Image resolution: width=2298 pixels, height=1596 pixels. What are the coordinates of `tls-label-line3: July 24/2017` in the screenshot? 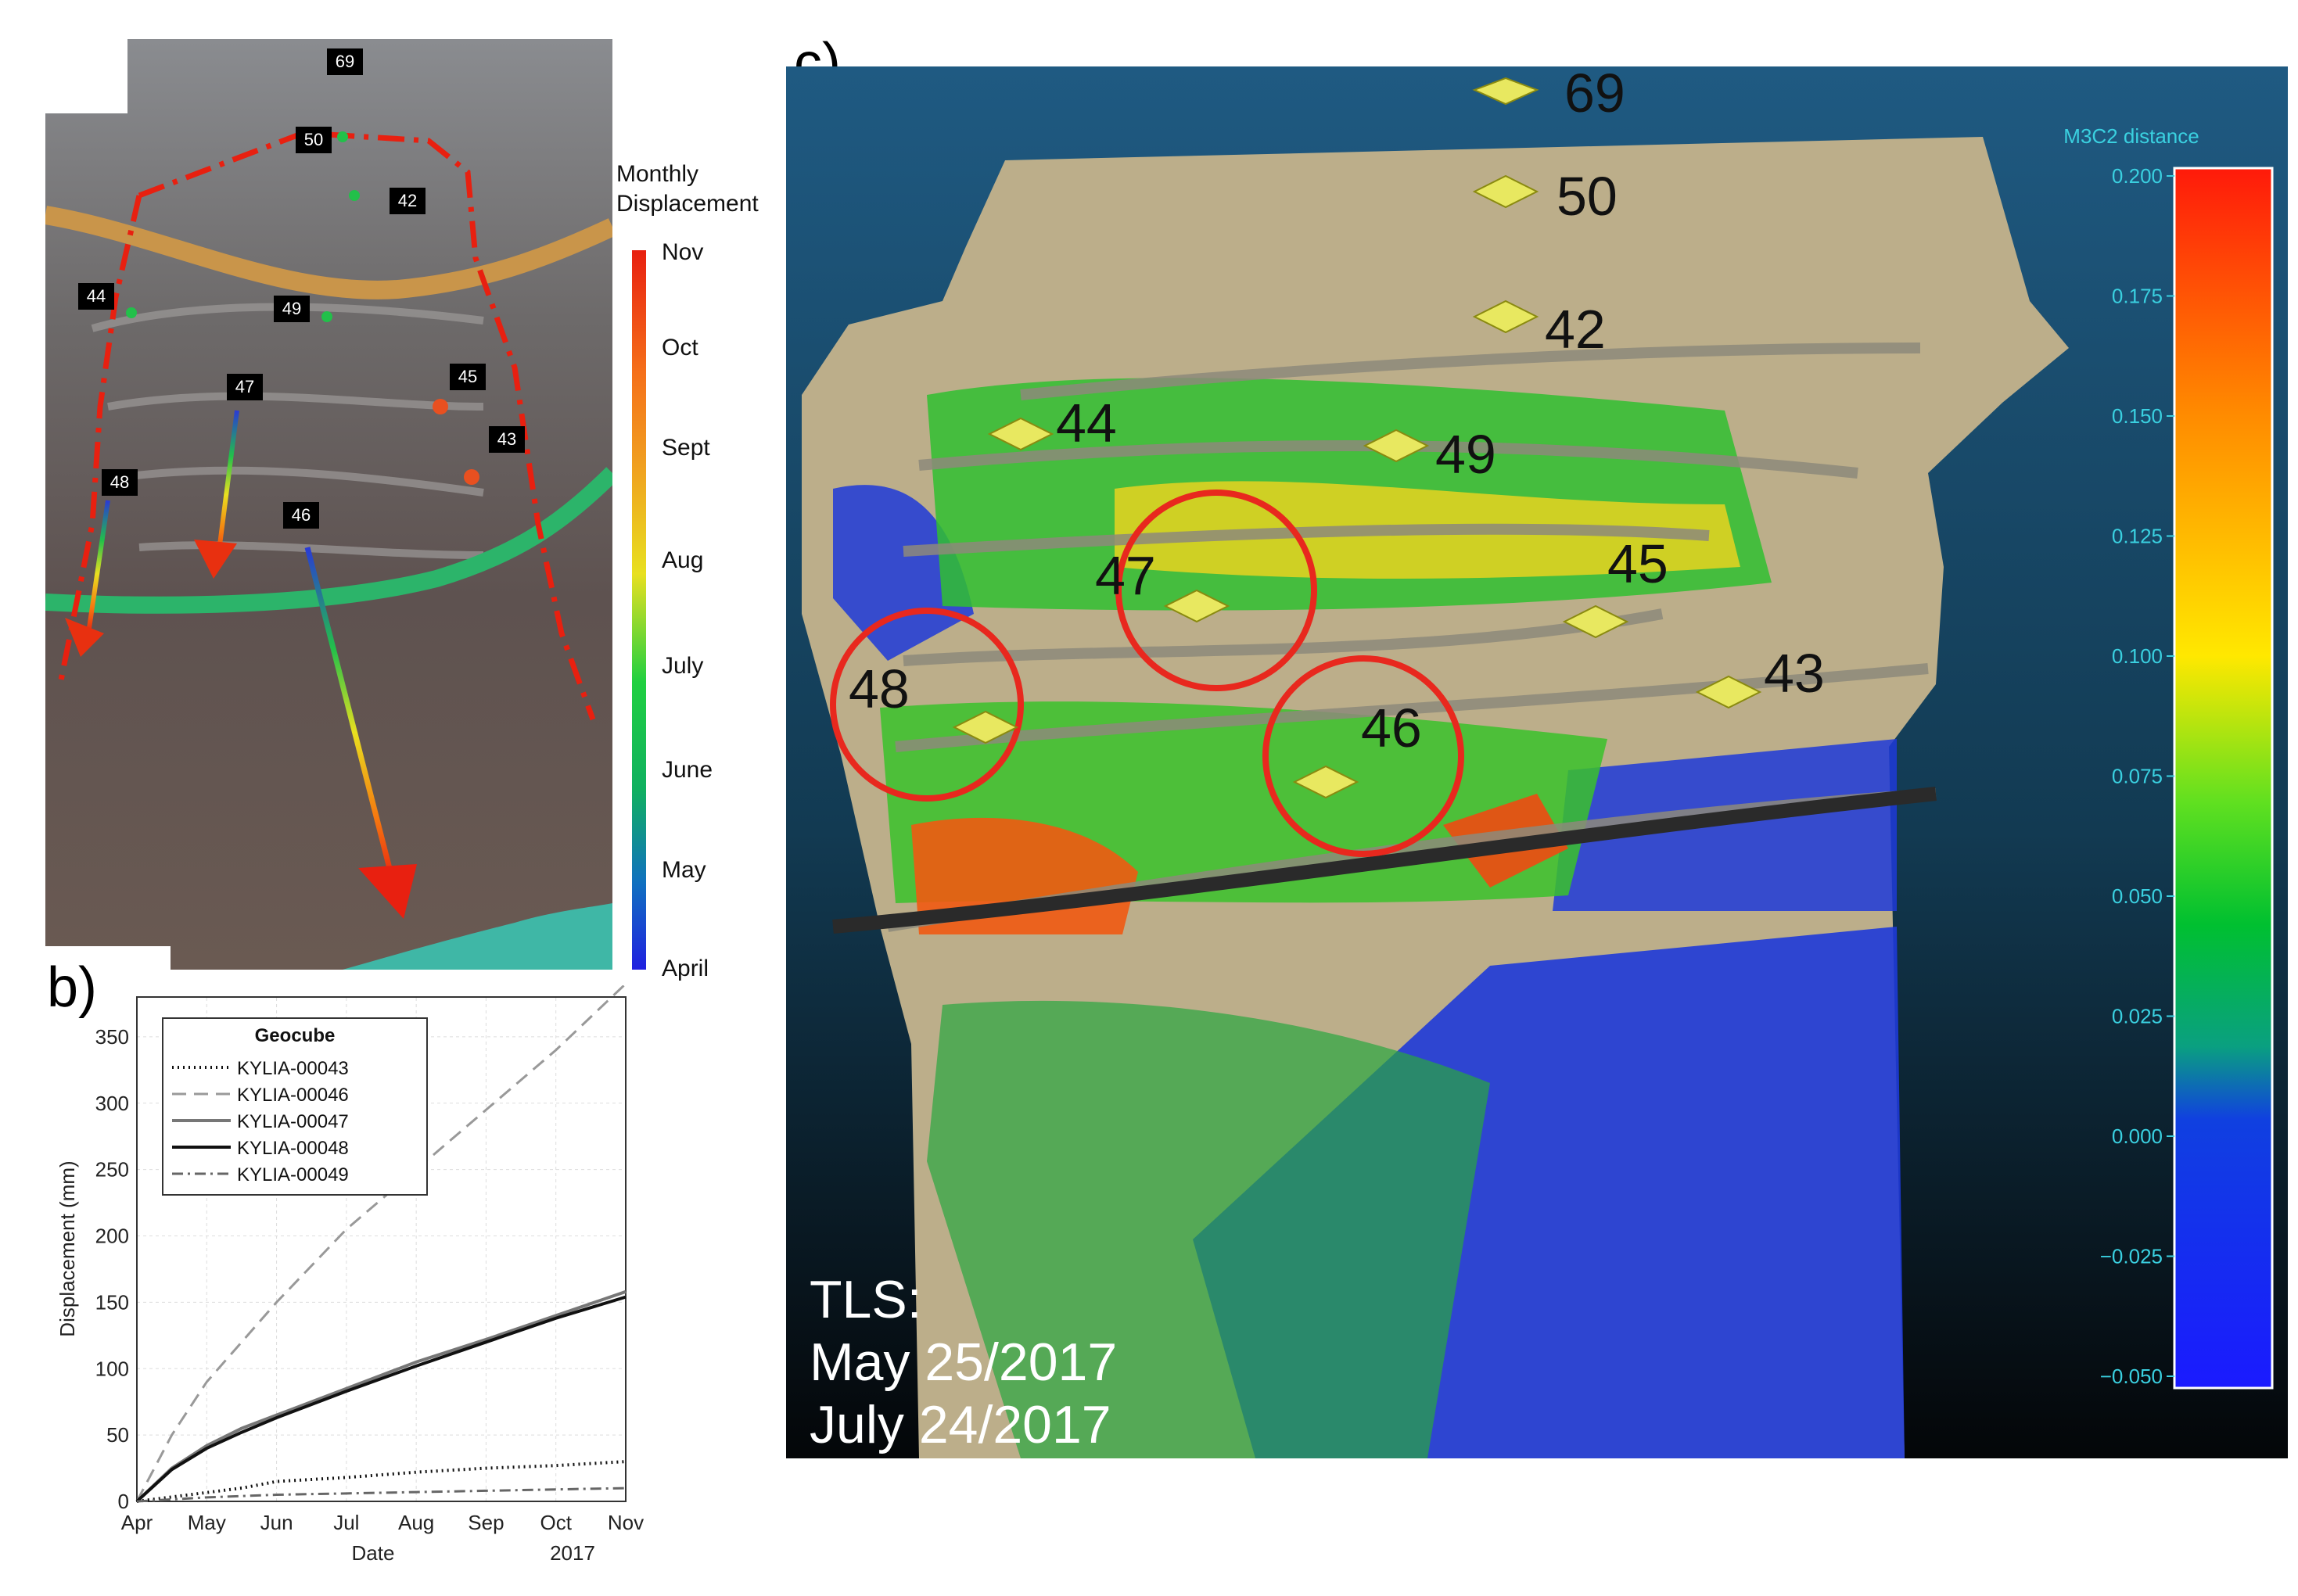 It's located at (960, 1425).